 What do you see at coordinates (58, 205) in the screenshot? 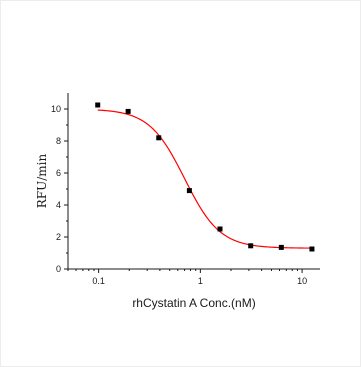
I see `y-tick-label: 4` at bounding box center [58, 205].